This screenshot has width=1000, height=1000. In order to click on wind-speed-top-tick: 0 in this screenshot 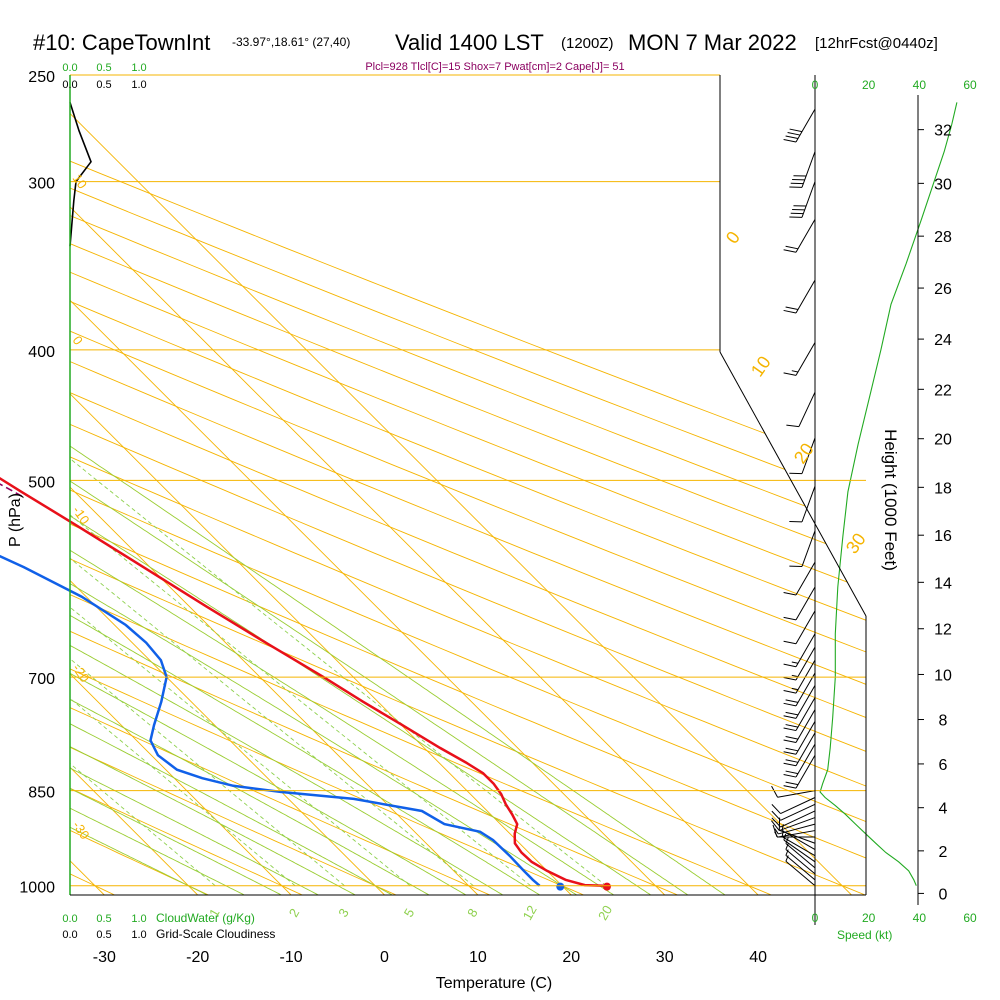, I will do `click(815, 85)`.